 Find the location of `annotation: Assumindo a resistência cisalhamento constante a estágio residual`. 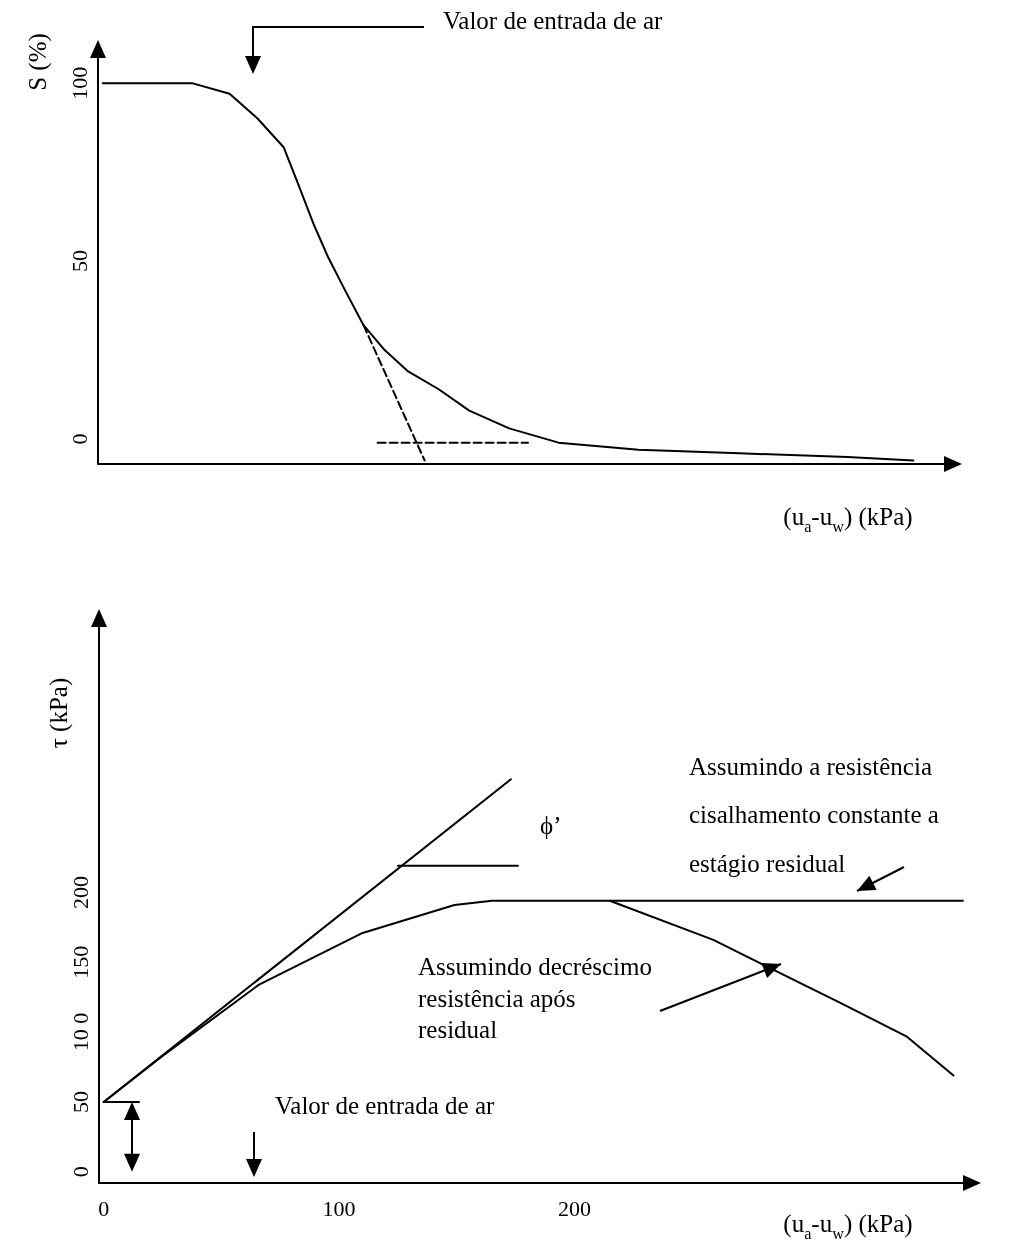

annotation: Assumindo a resistência cisalhamento constante a estágio residual is located at coordinates (814, 815).